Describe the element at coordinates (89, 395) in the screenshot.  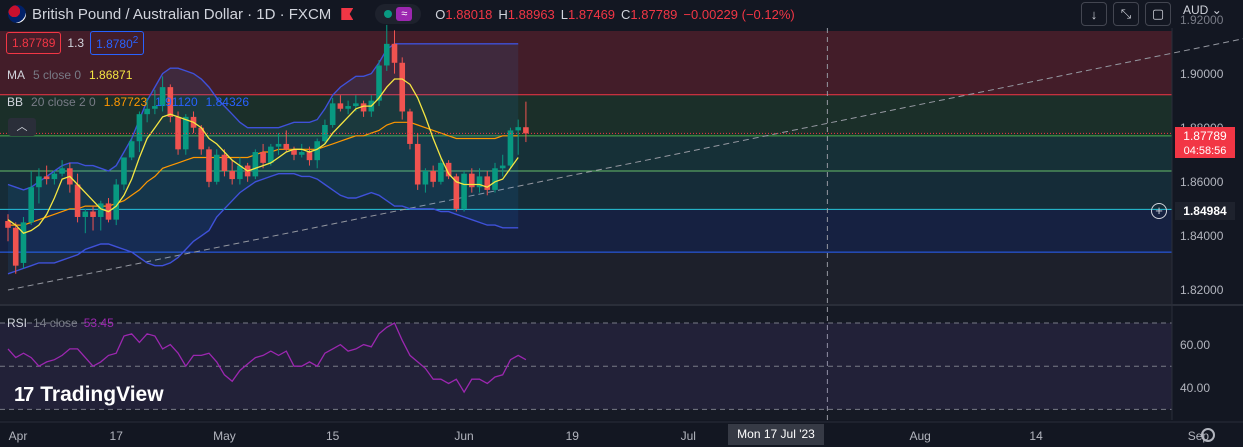
I see `tradingview-logo: 17 TradingView` at that location.